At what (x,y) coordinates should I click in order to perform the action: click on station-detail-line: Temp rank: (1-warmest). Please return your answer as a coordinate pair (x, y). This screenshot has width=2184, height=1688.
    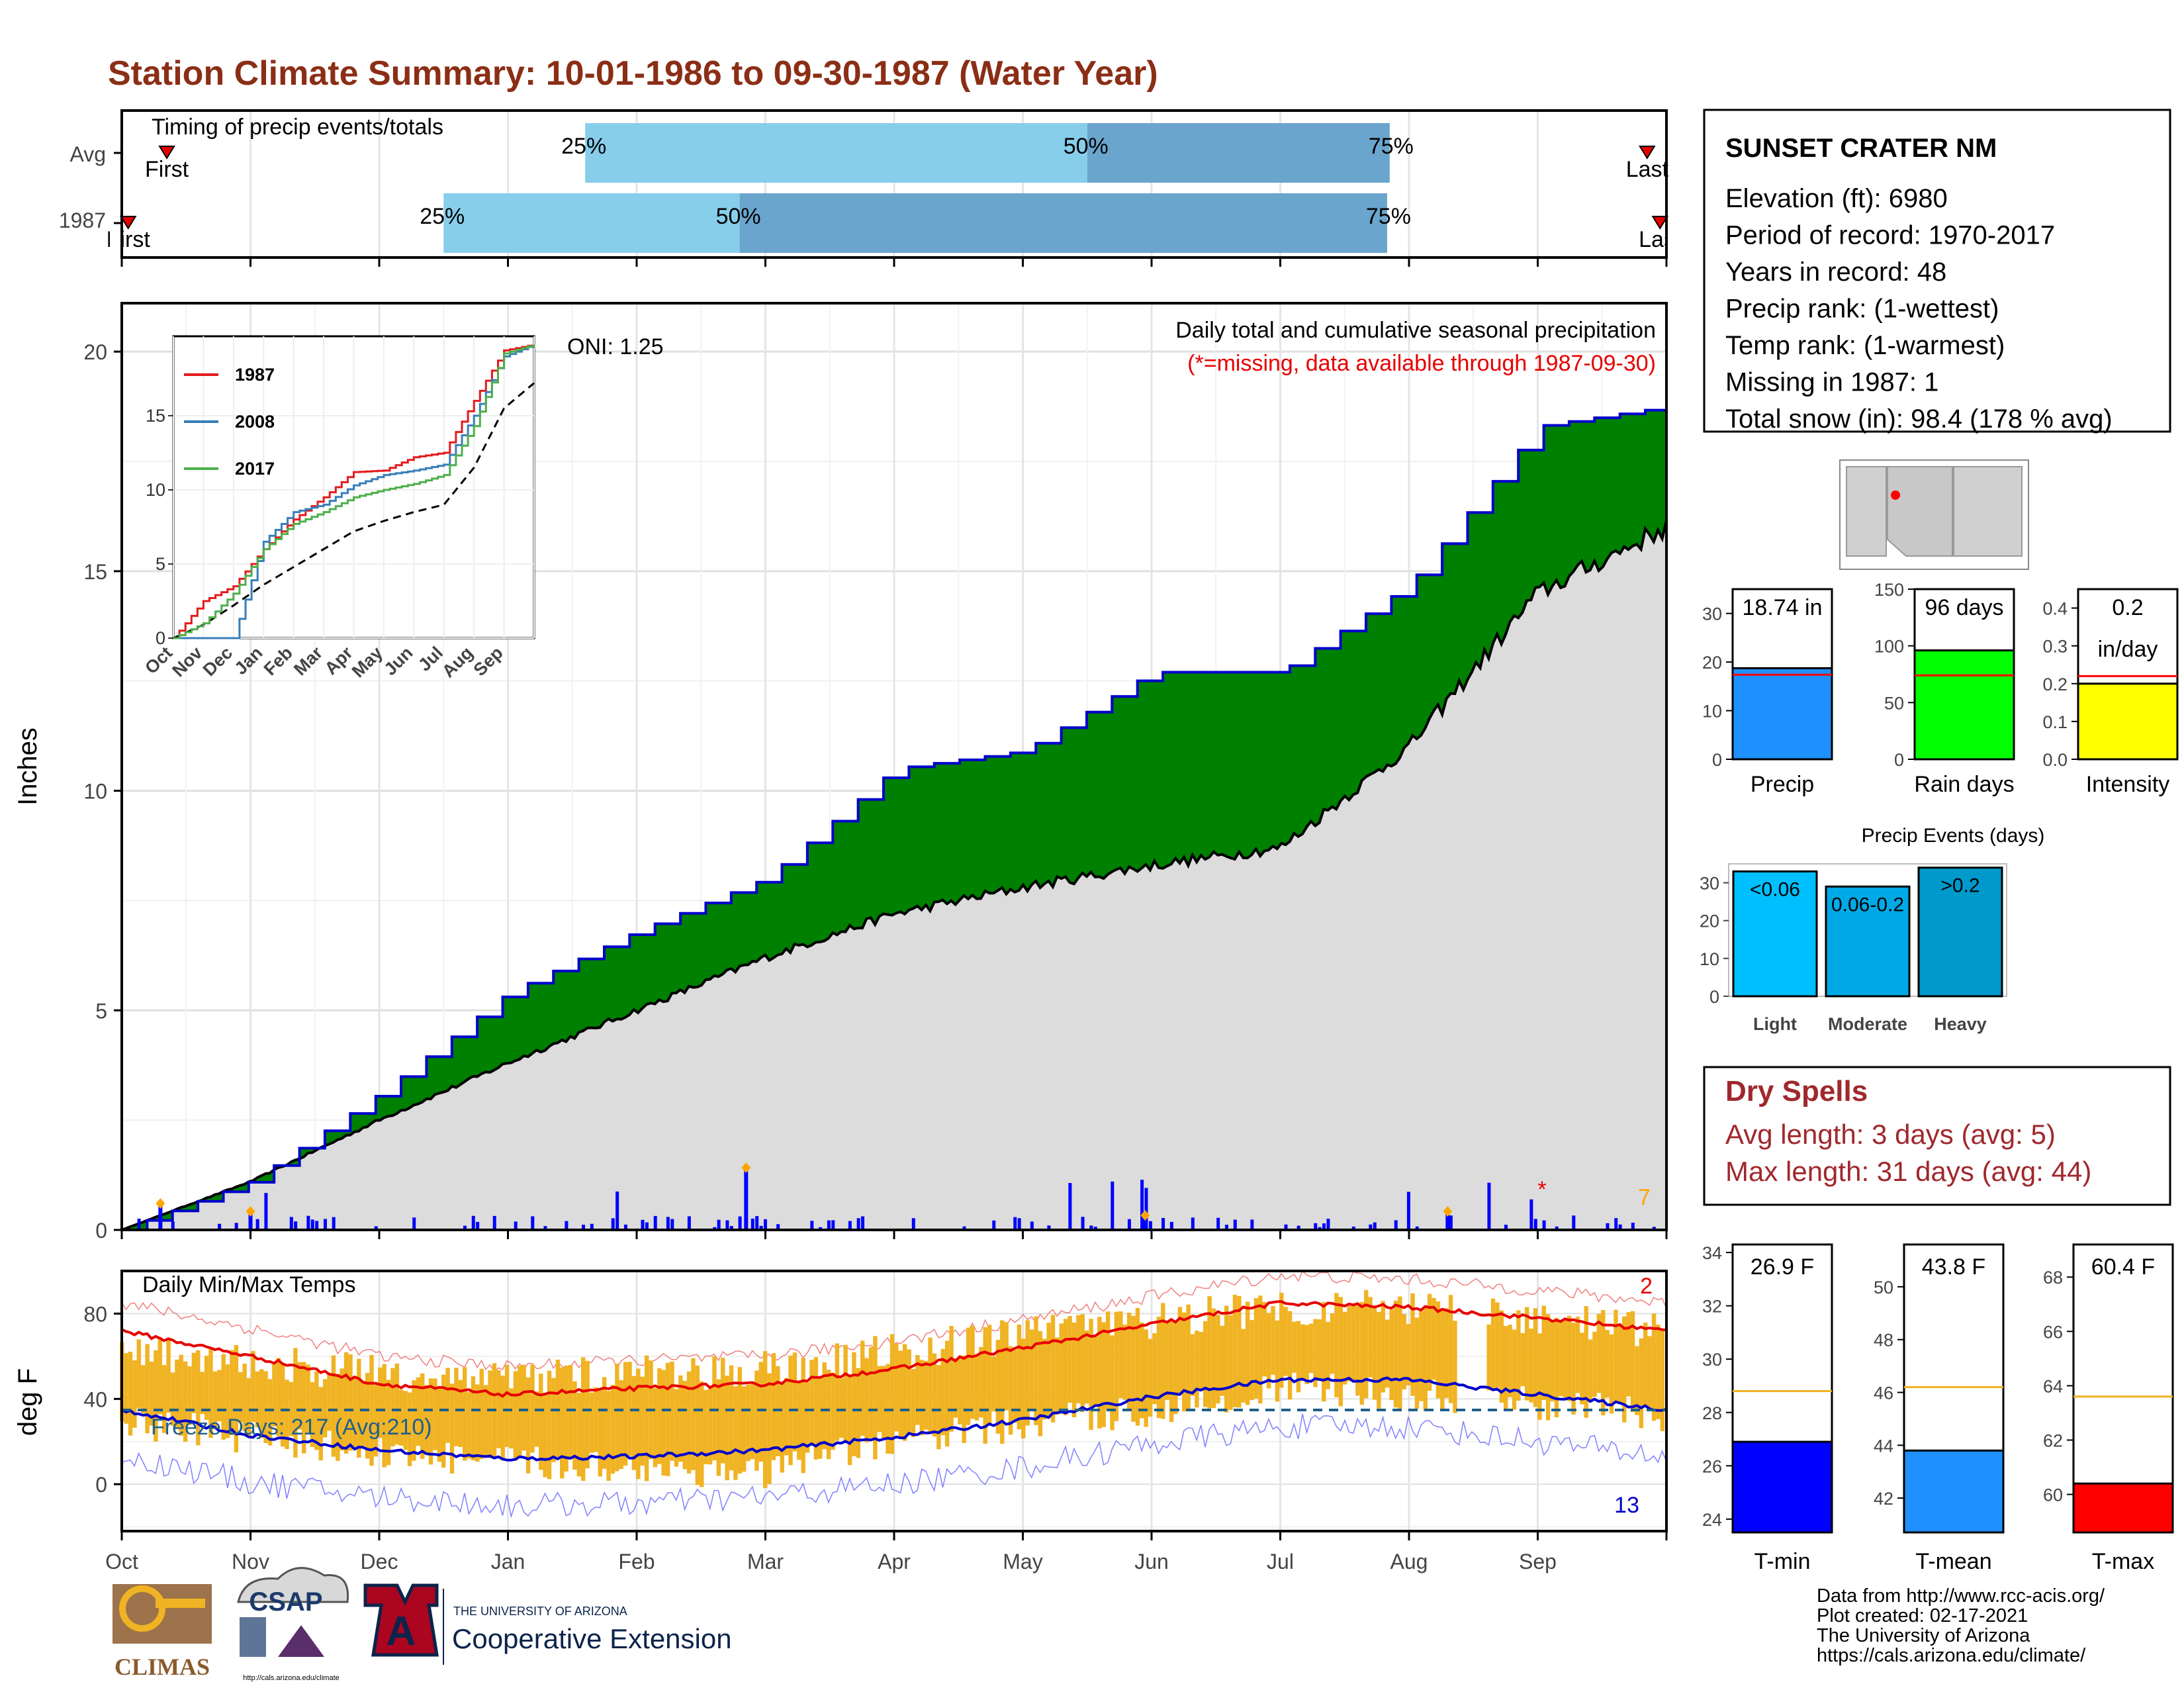
    Looking at the image, I should click on (1865, 345).